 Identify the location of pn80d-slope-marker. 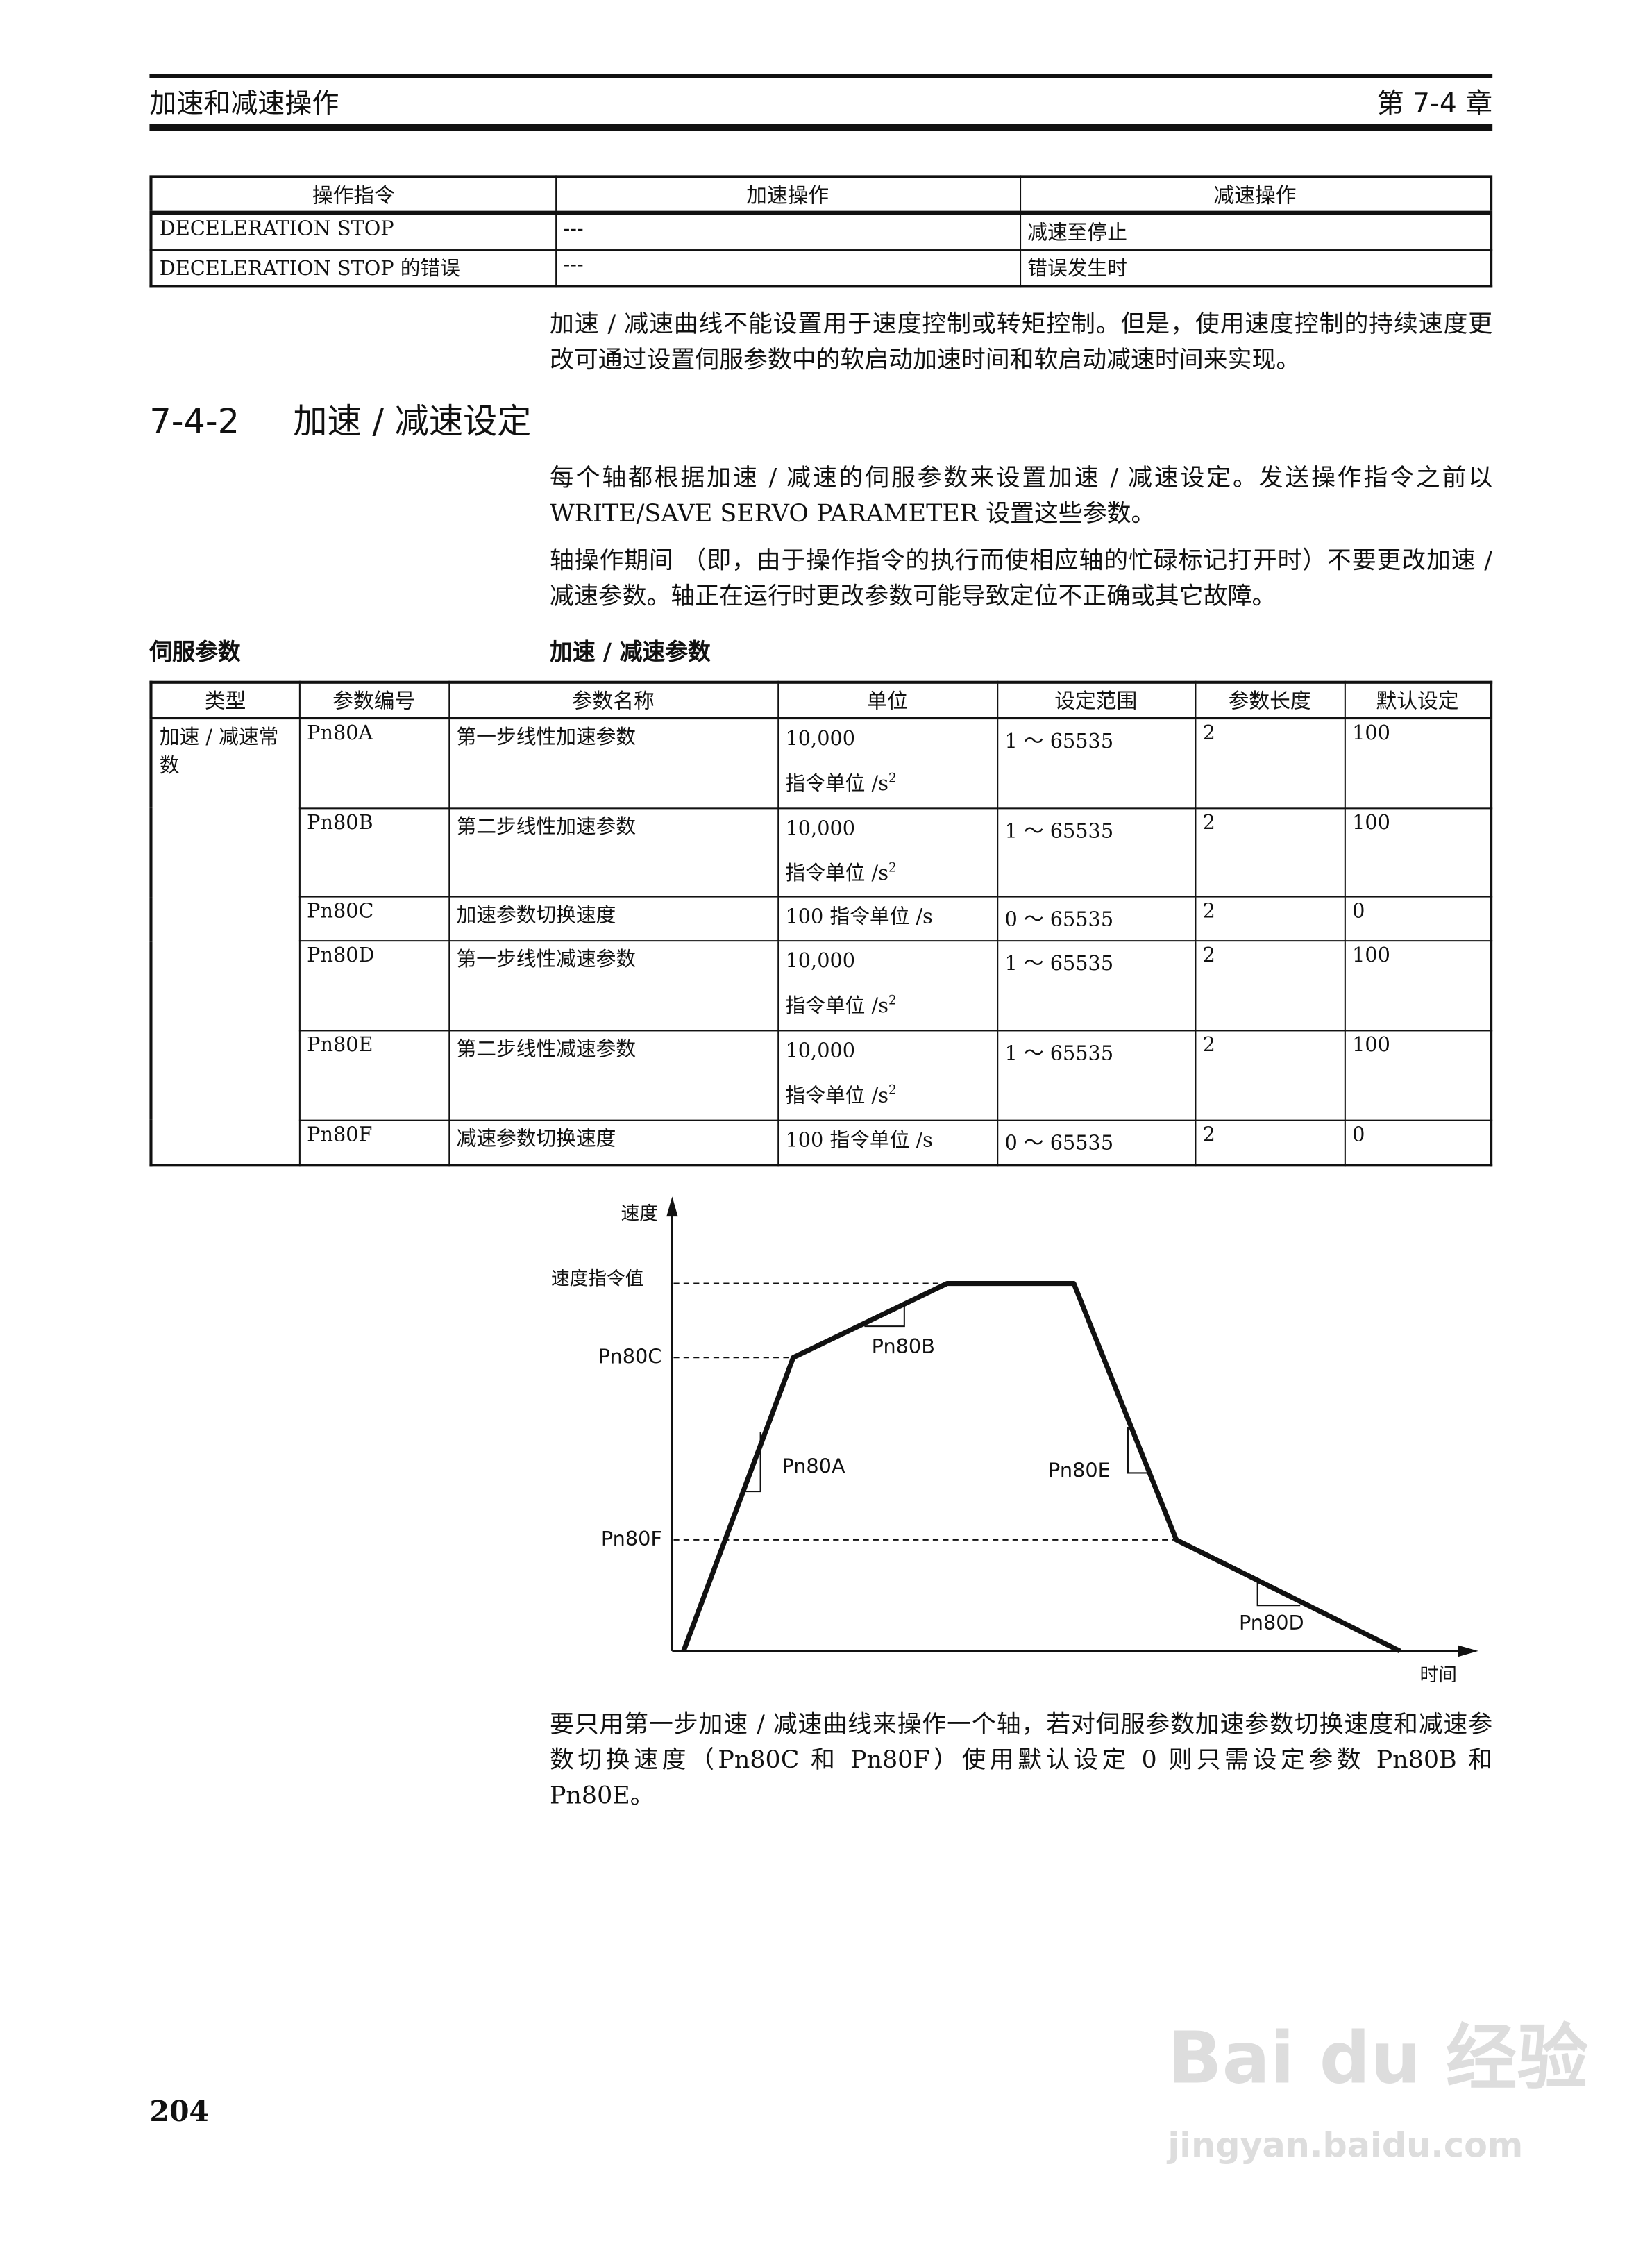
(1278, 1592).